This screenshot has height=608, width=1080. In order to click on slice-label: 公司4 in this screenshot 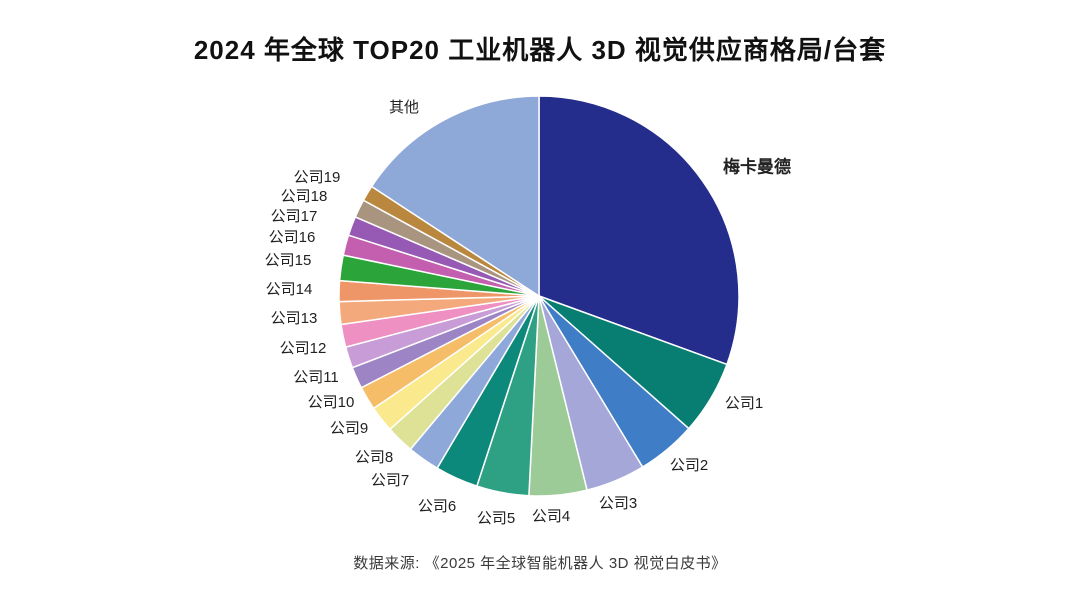, I will do `click(551, 516)`.